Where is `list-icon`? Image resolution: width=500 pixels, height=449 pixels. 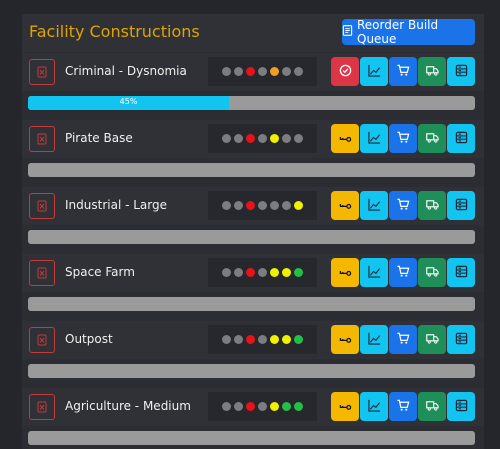 list-icon is located at coordinates (347, 32).